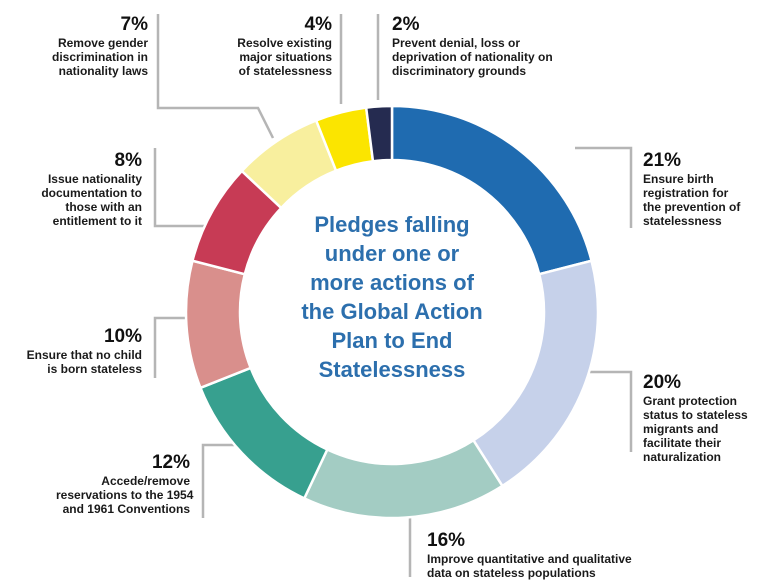  Describe the element at coordinates (94, 179) in the screenshot. I see `slice-description-line: Issue nationality` at that location.